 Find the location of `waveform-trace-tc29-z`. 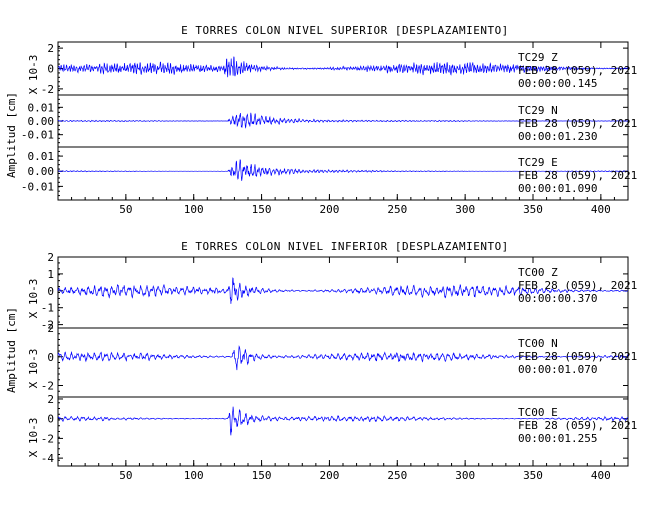

waveform-trace-tc29-z is located at coordinates (343, 67).